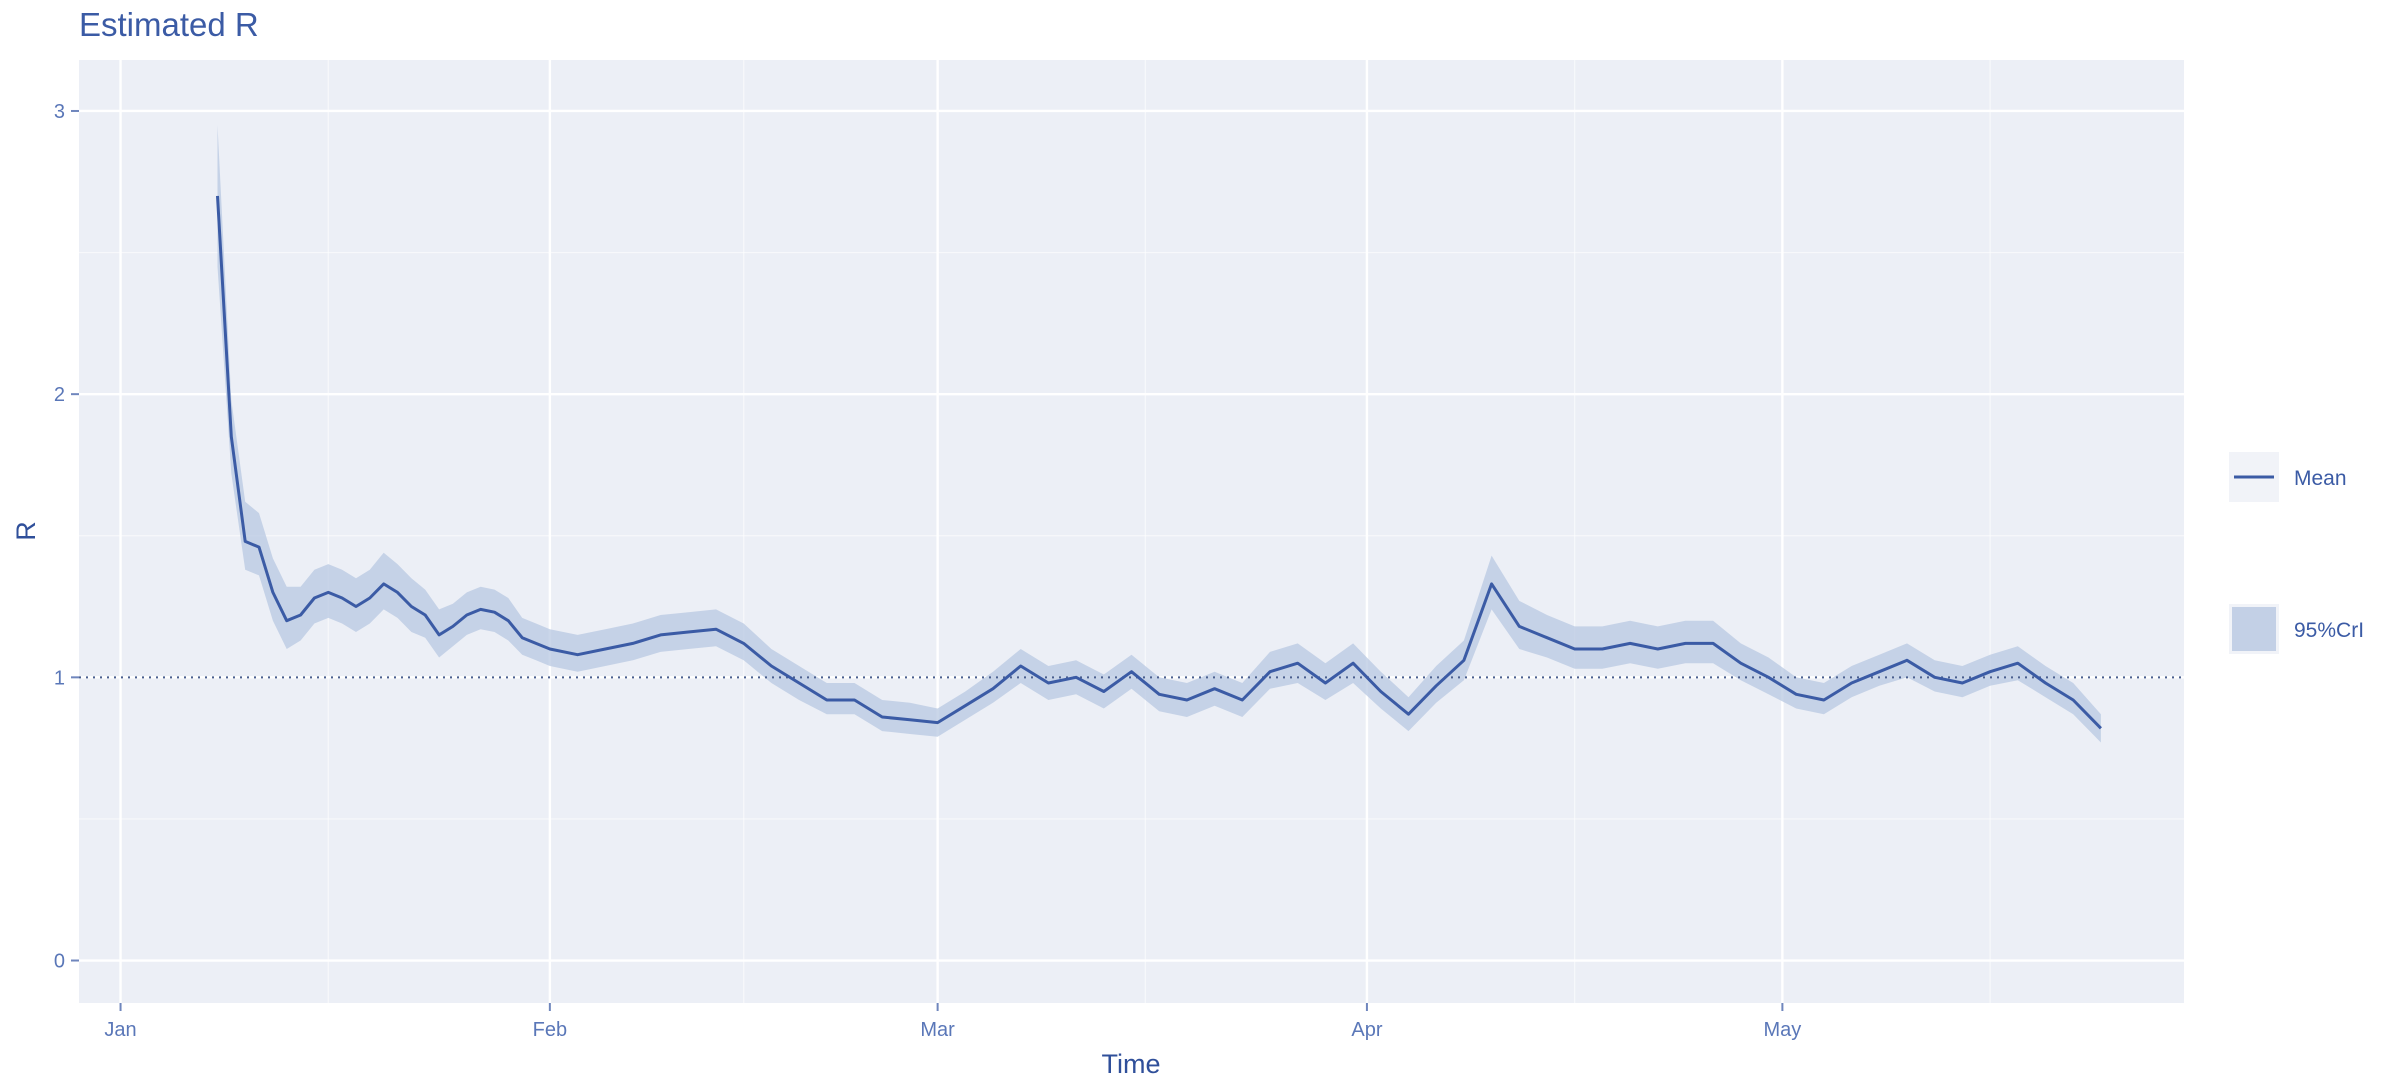 The height and width of the screenshot is (1077, 2397). Describe the element at coordinates (59, 962) in the screenshot. I see `y-tick-label: 0` at that location.